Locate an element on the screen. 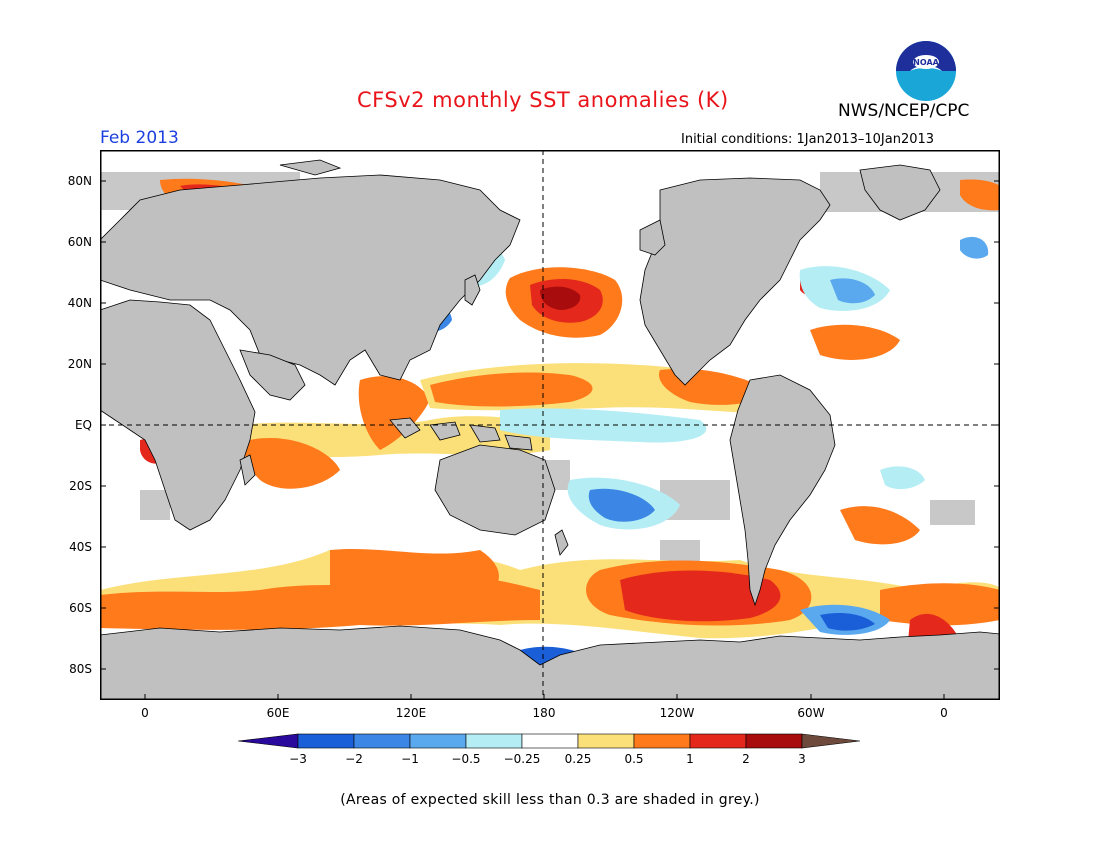  lat-label-80n: 80N is located at coordinates (79, 181).